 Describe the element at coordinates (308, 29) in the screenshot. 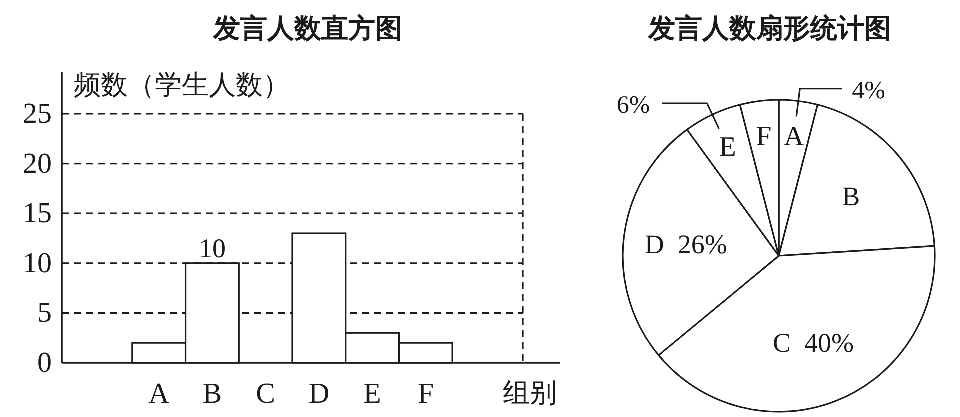

I see `title: 发言人数直方图` at that location.